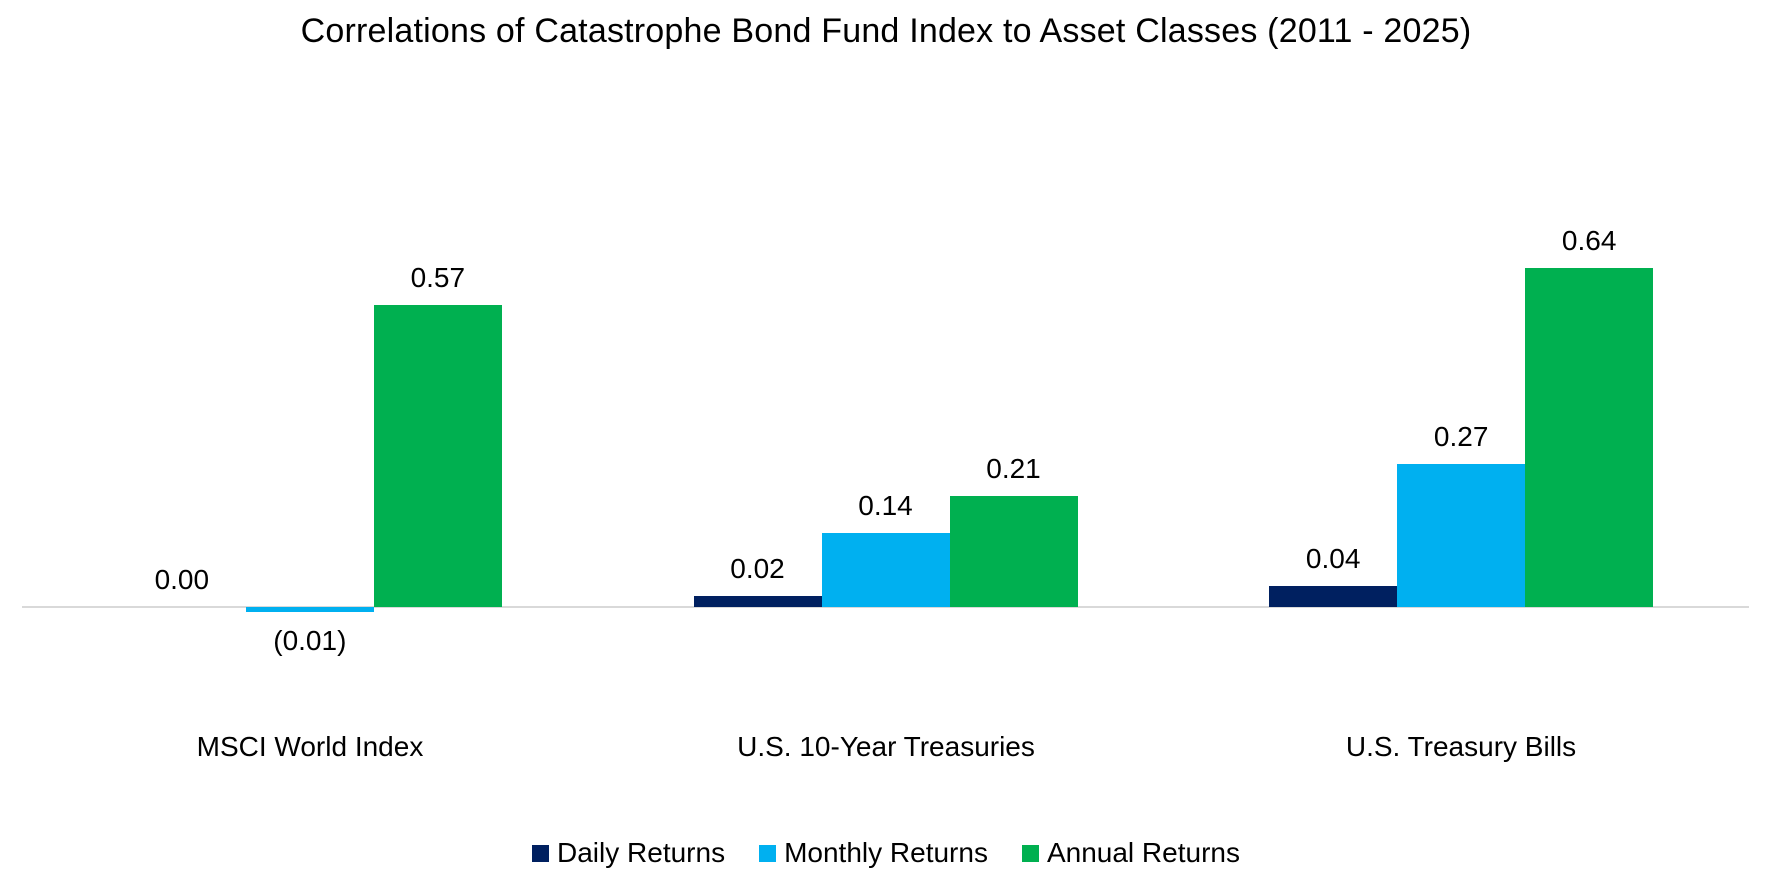  Describe the element at coordinates (886, 746) in the screenshot. I see `category-label-us-10-year-treasuries: U.S. 10-Year Treasuries` at that location.